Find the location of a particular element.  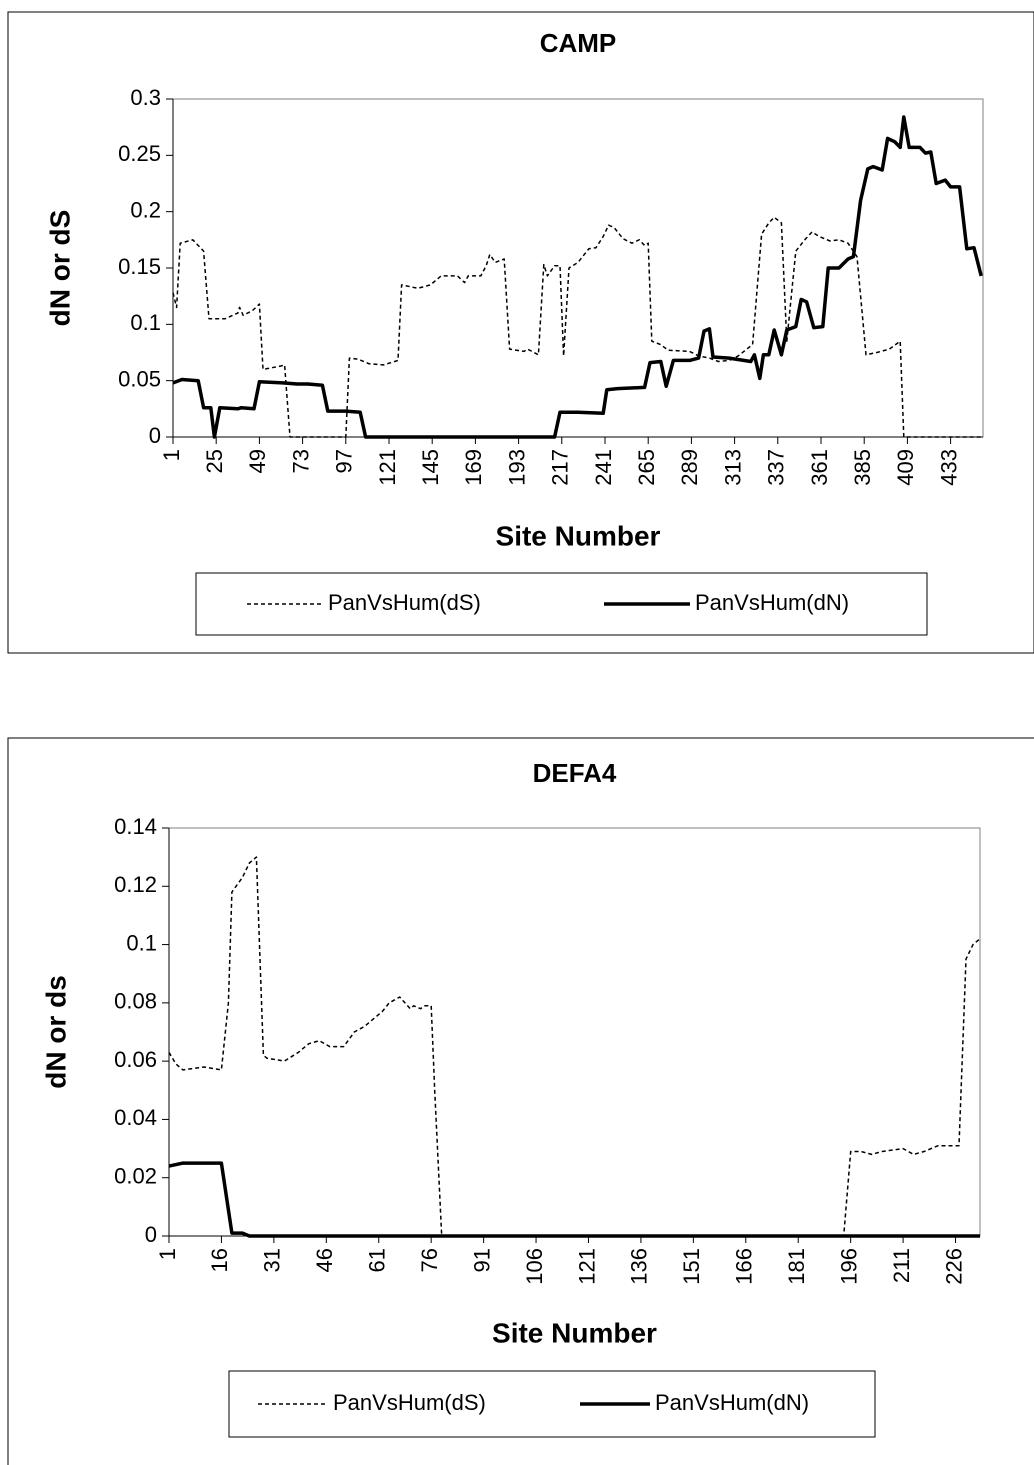

x-tick-label: 337 is located at coordinates (776, 467).